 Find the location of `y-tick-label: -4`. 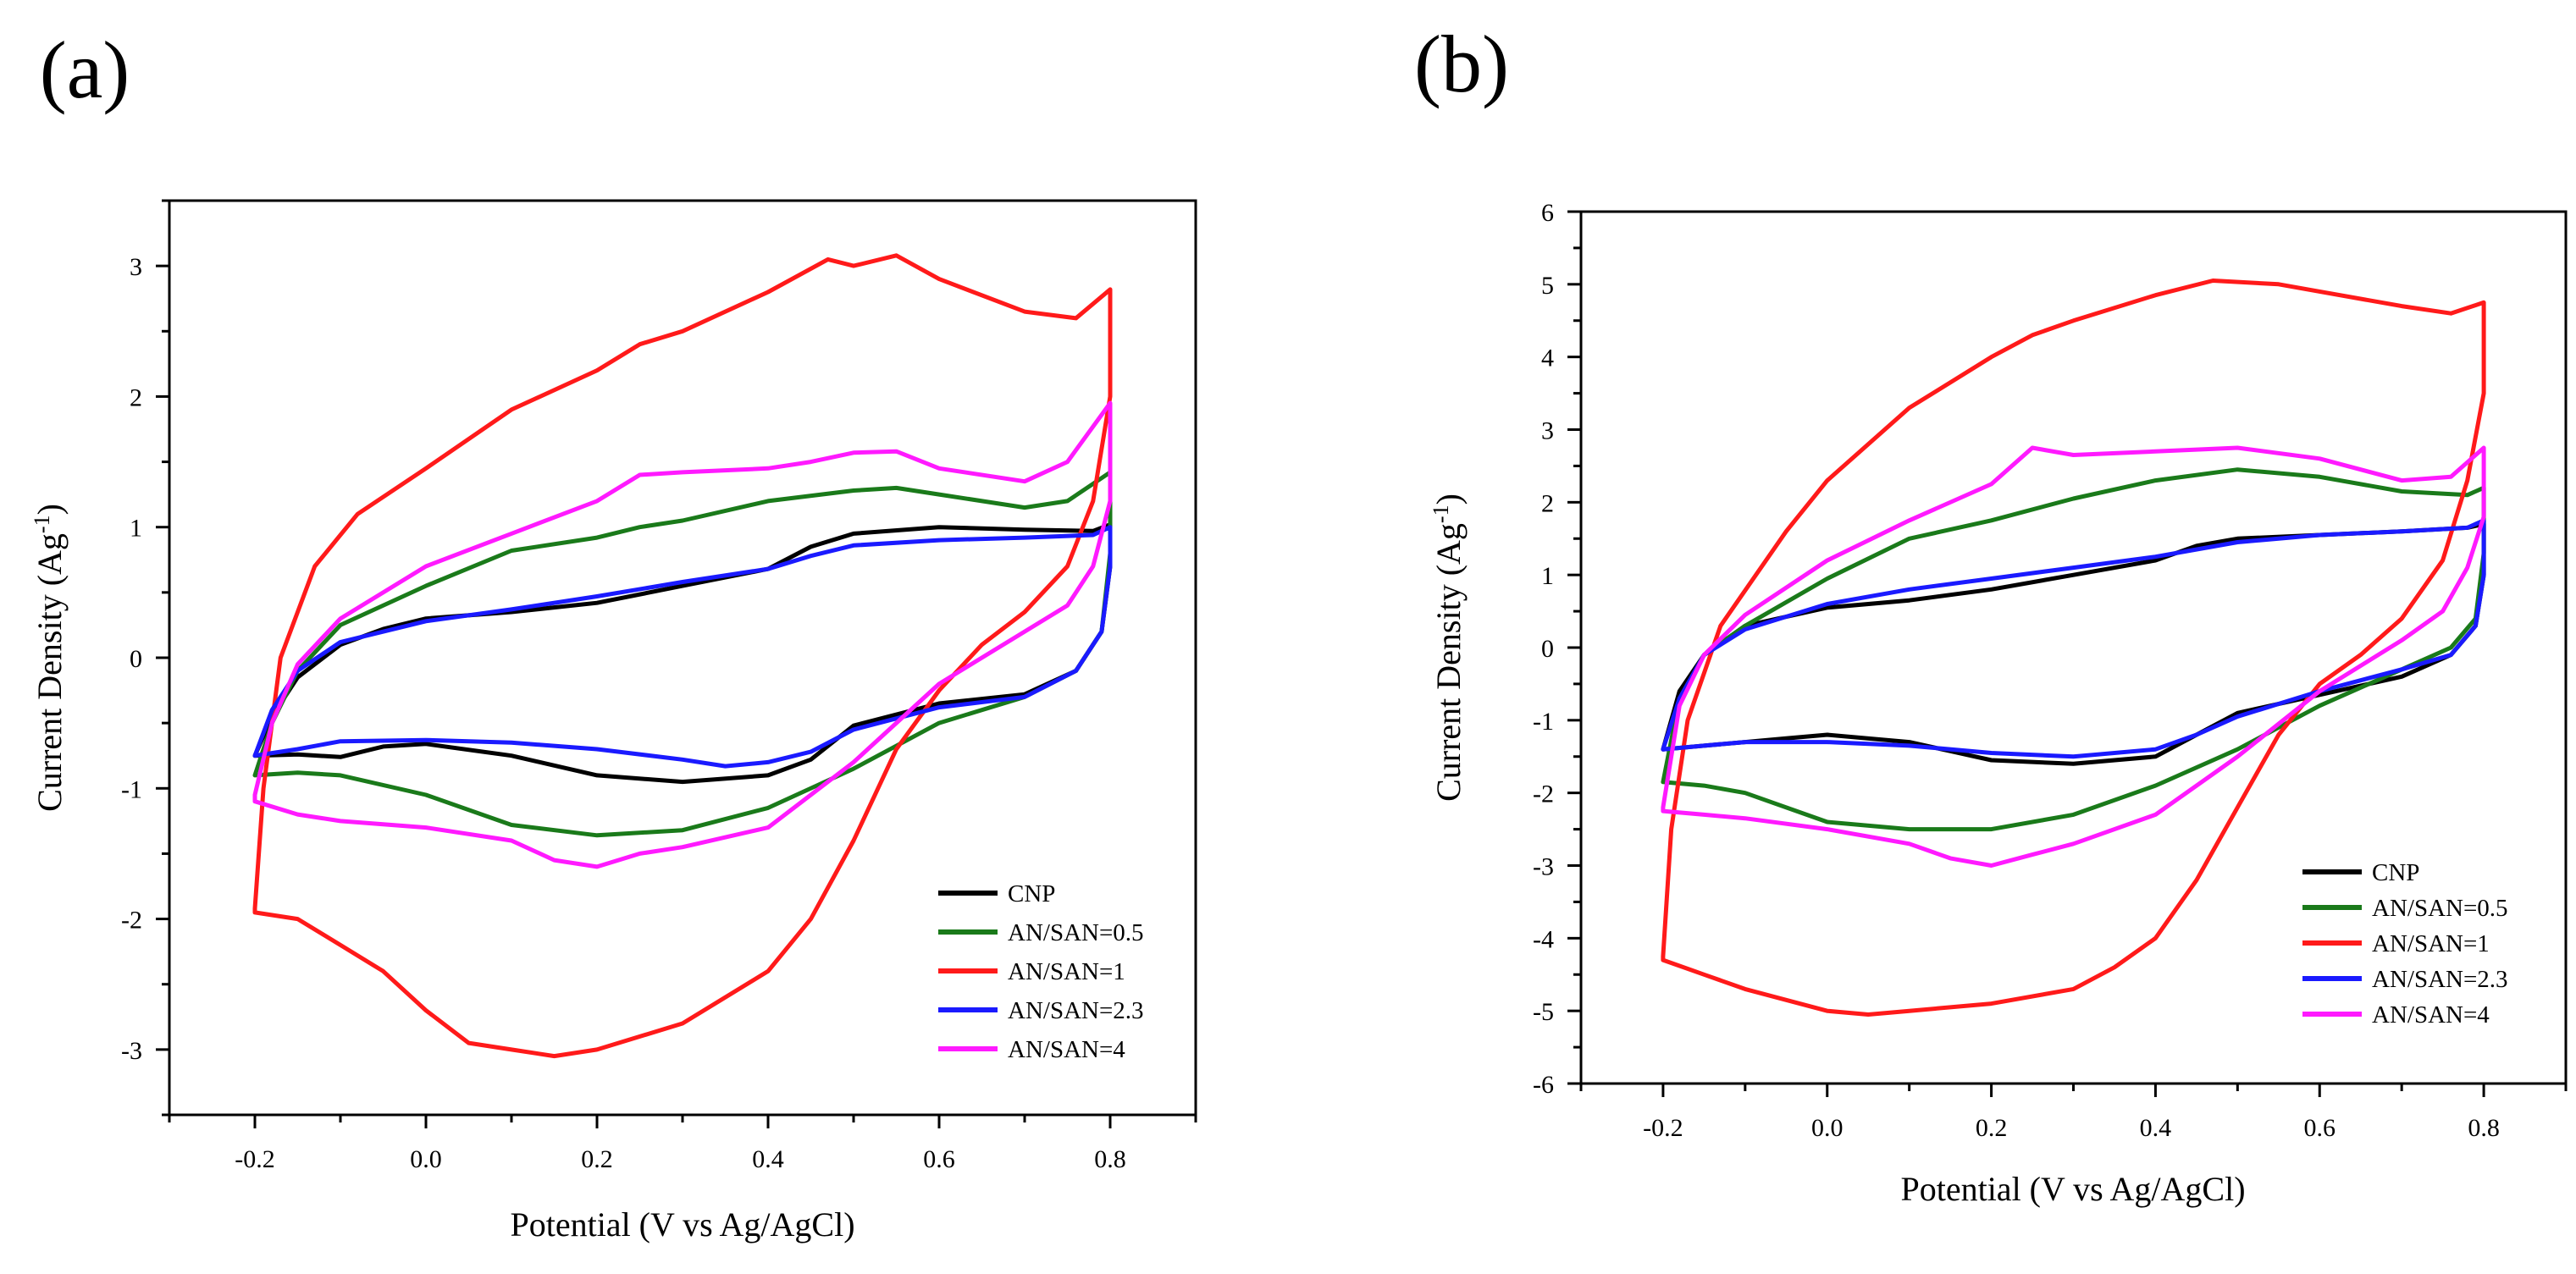

y-tick-label: -4 is located at coordinates (1544, 939).